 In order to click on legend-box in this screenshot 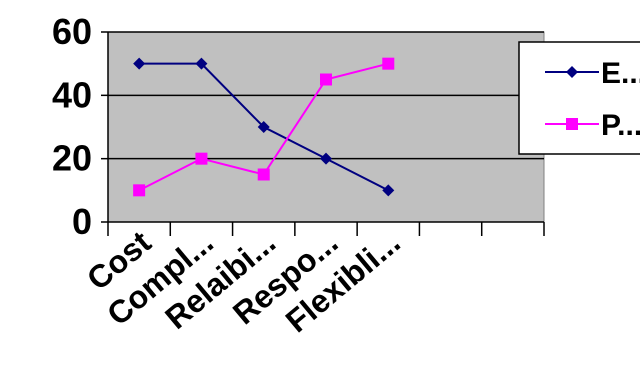, I will do `click(579, 98)`.